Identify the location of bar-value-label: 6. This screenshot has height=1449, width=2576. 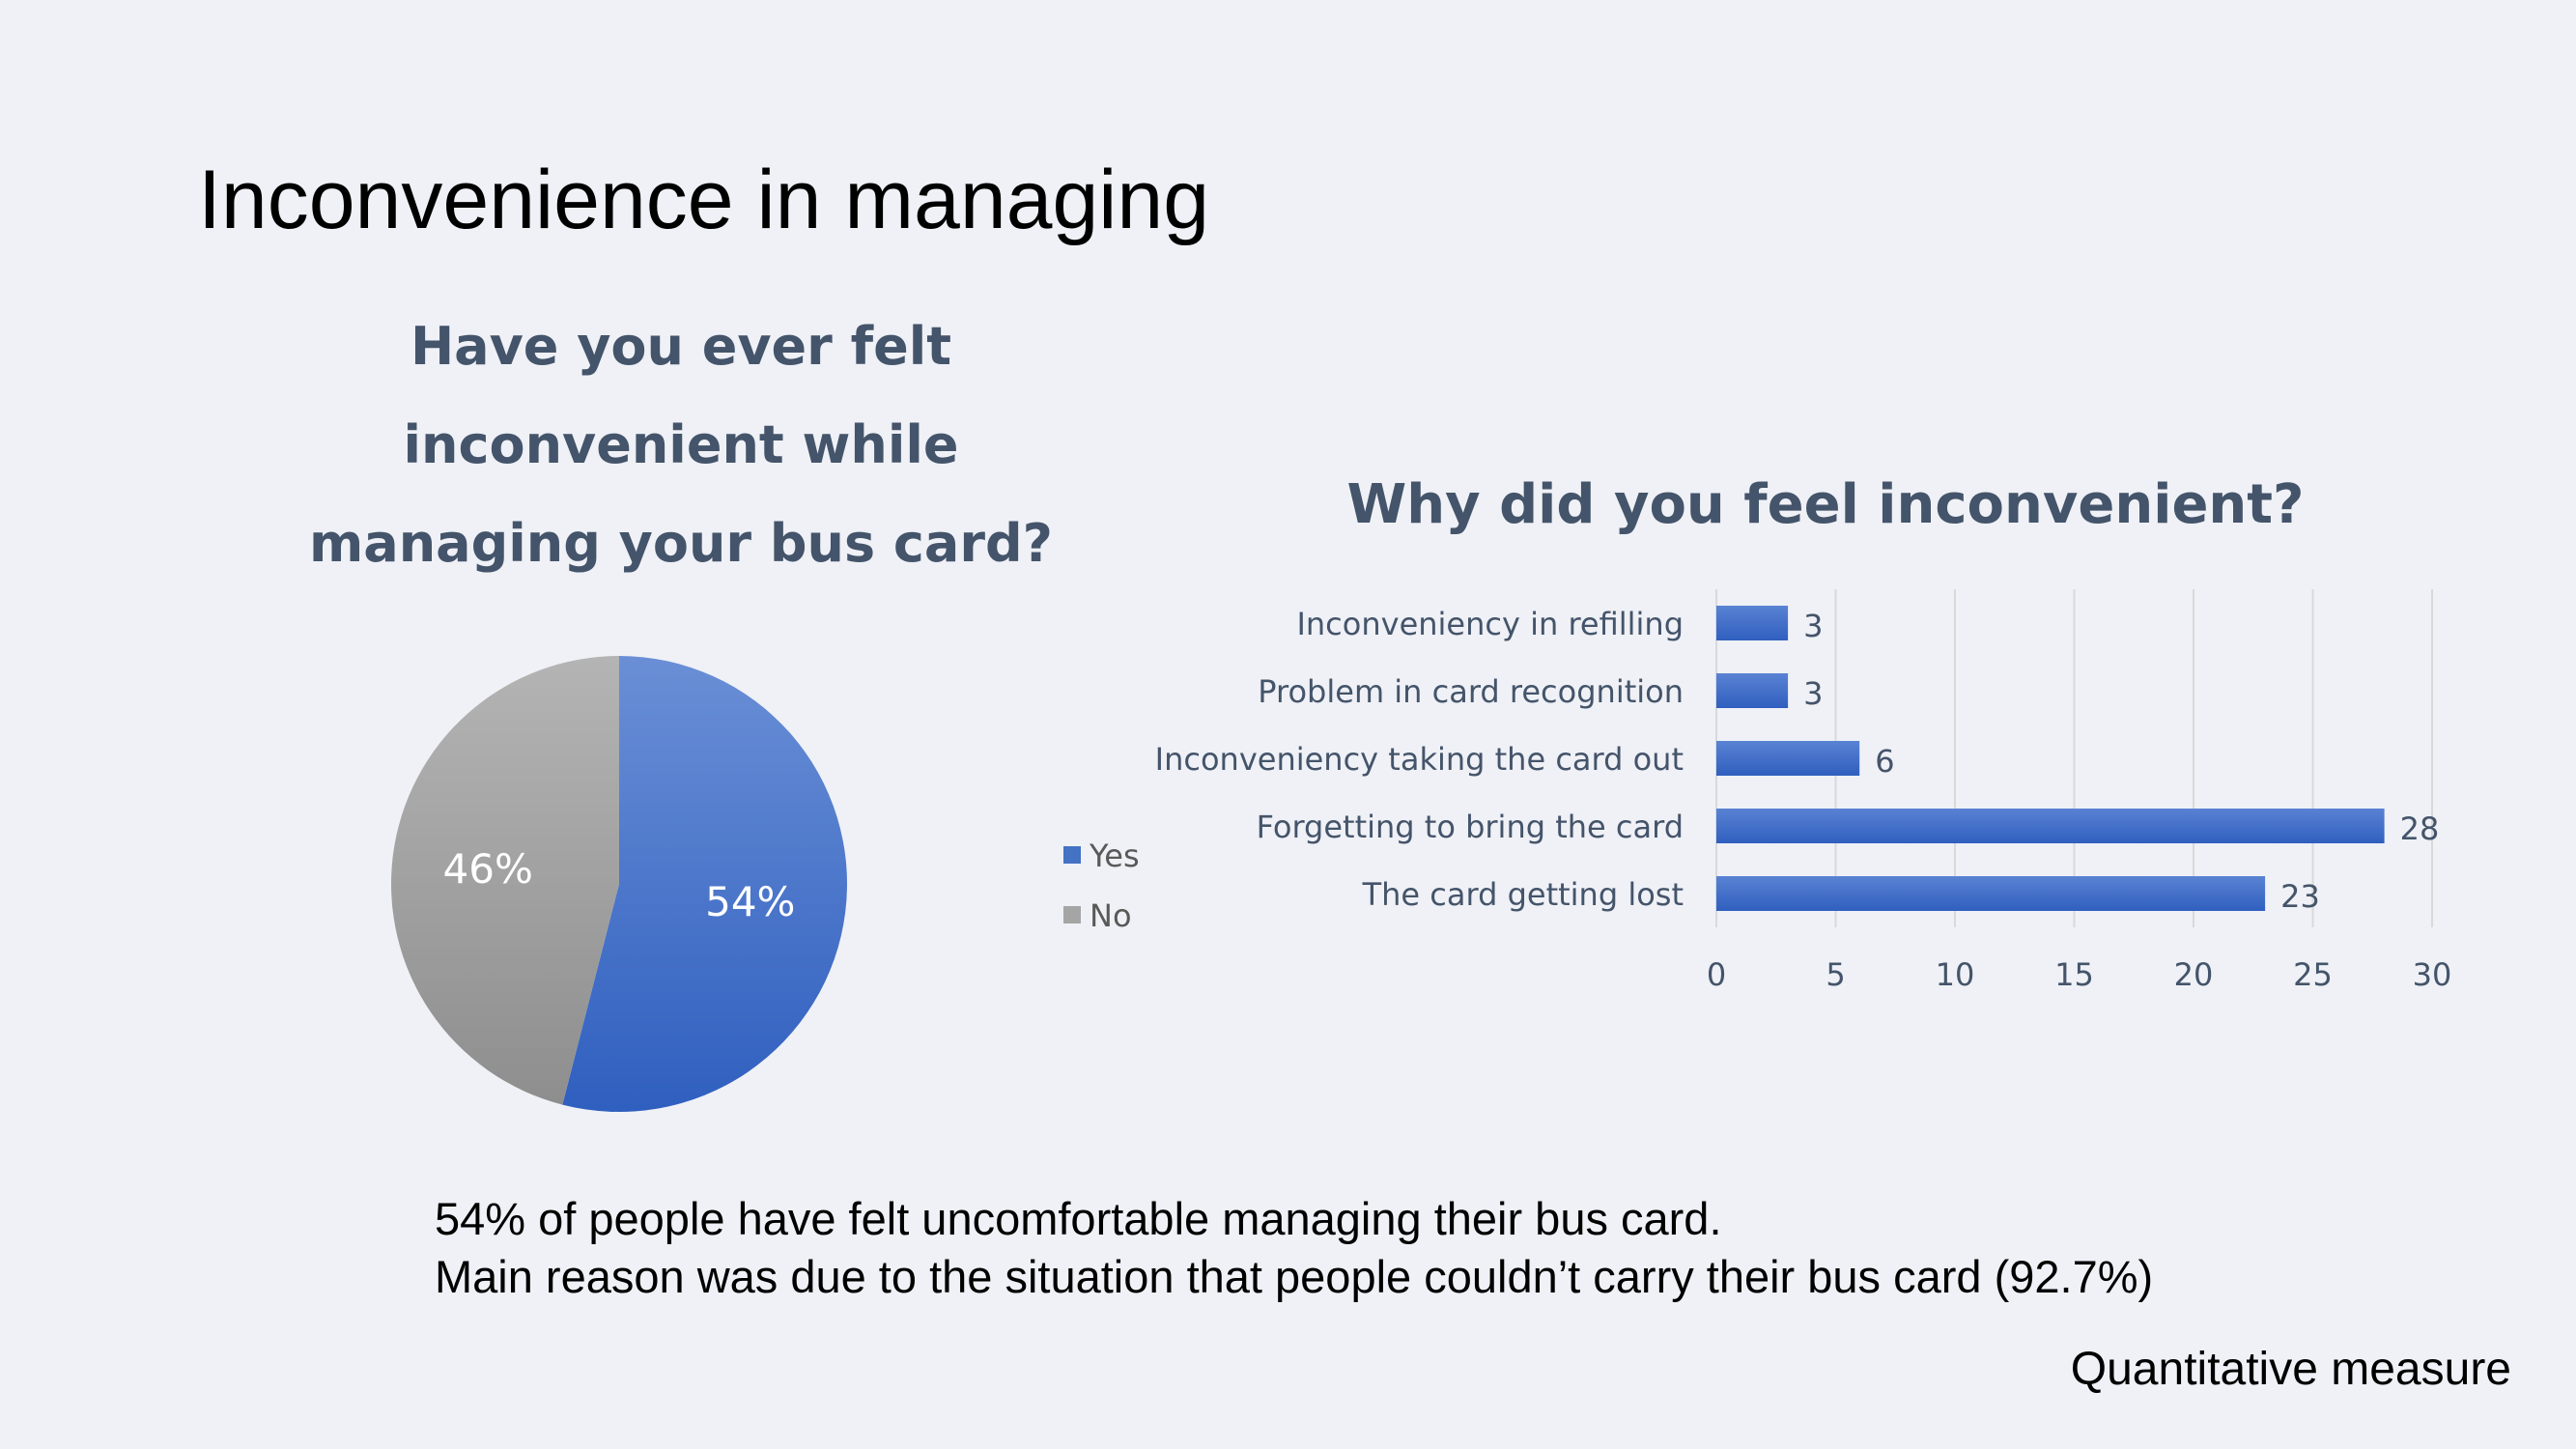
(1884, 761).